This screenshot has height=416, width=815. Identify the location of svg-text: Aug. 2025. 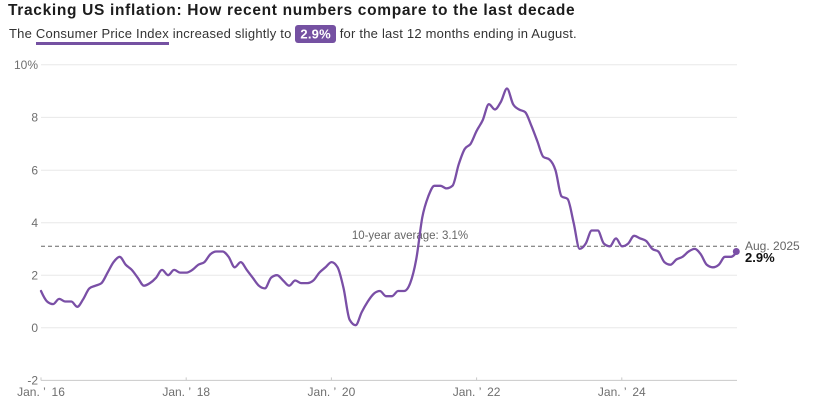
(772, 246).